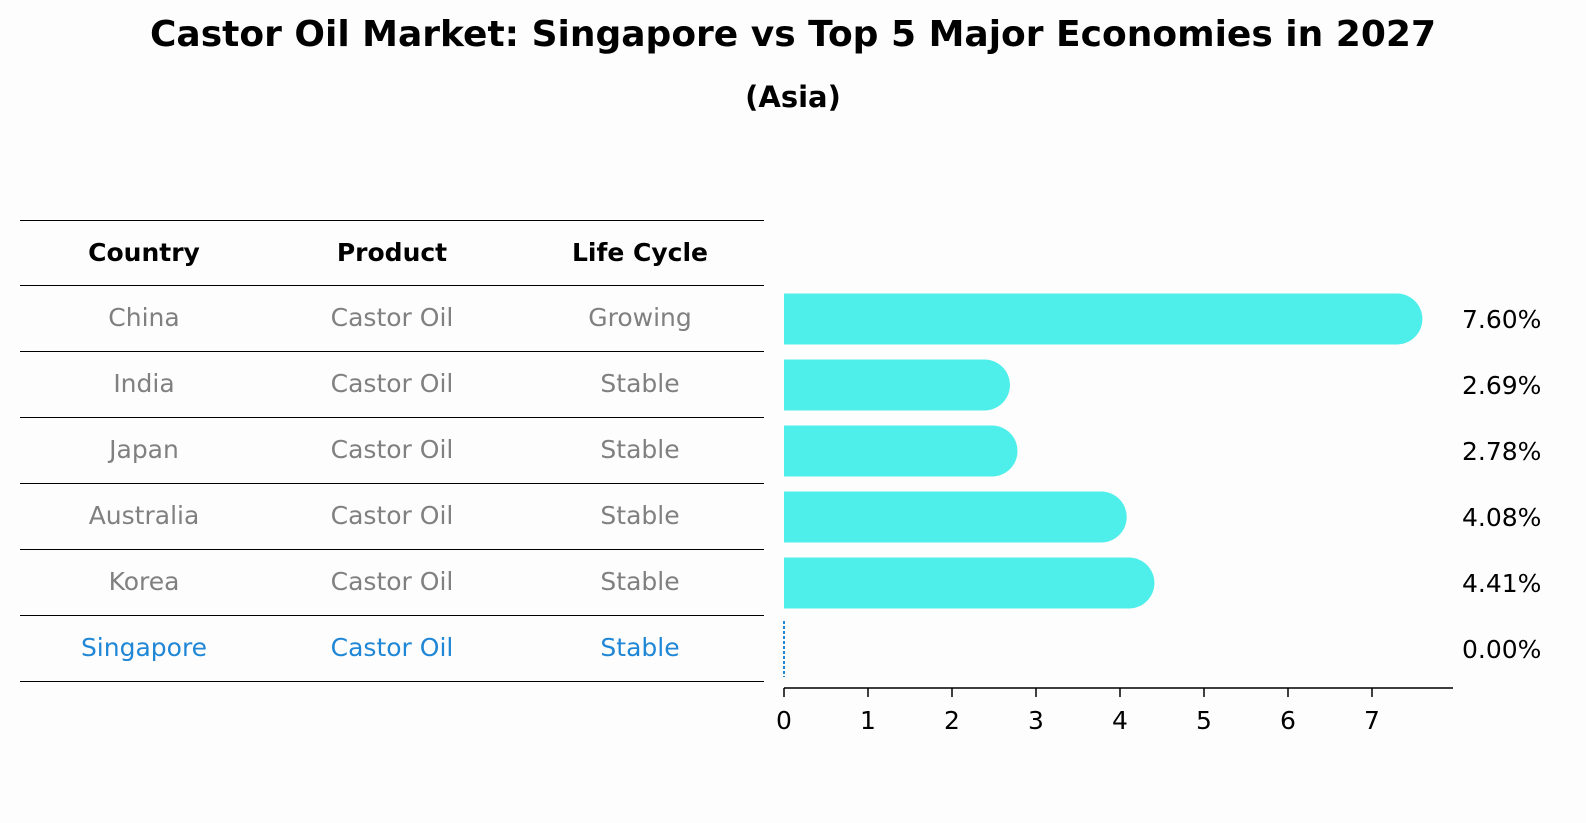  Describe the element at coordinates (1501, 385) in the screenshot. I see `value-label: 2.69%` at that location.